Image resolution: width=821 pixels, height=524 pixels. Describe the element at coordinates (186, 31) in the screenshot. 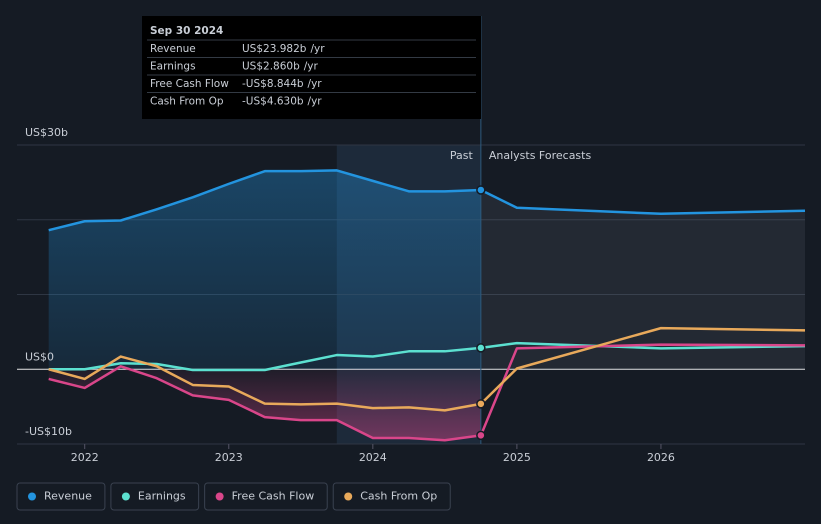

I see `tooltip-date: Sep 30 2024` at that location.